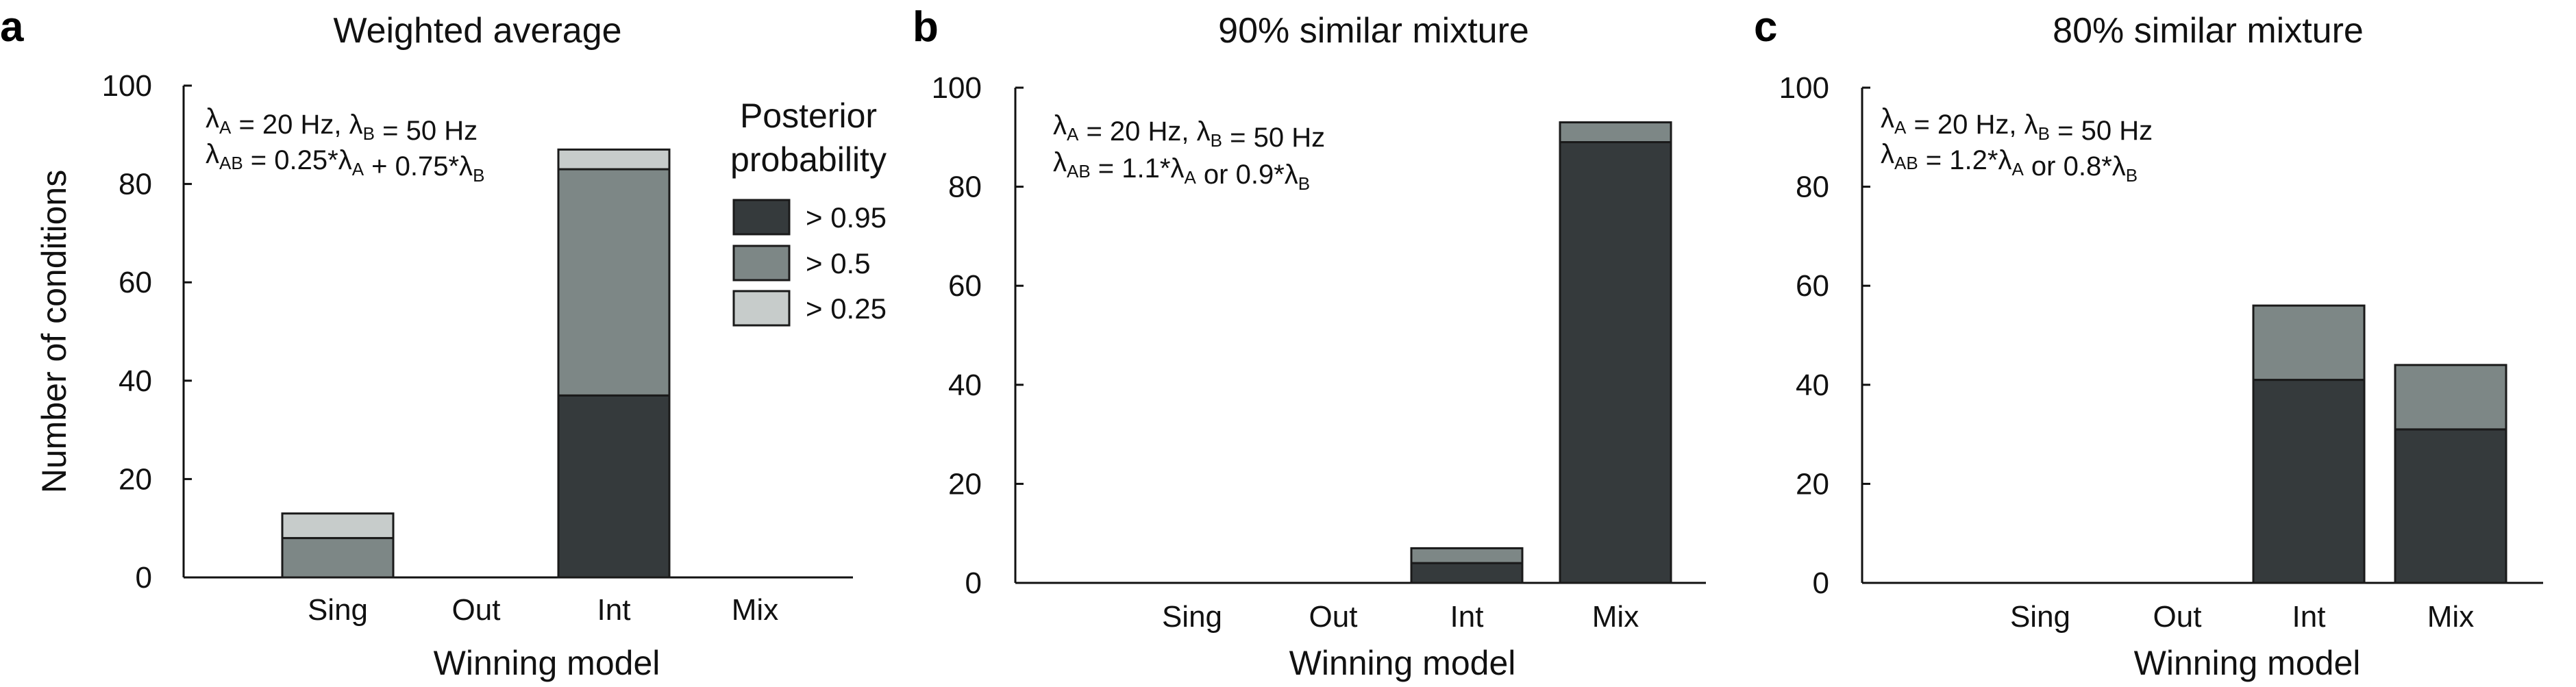  Describe the element at coordinates (2208, 31) in the screenshot. I see `panel-title: 80% similar mixture` at that location.